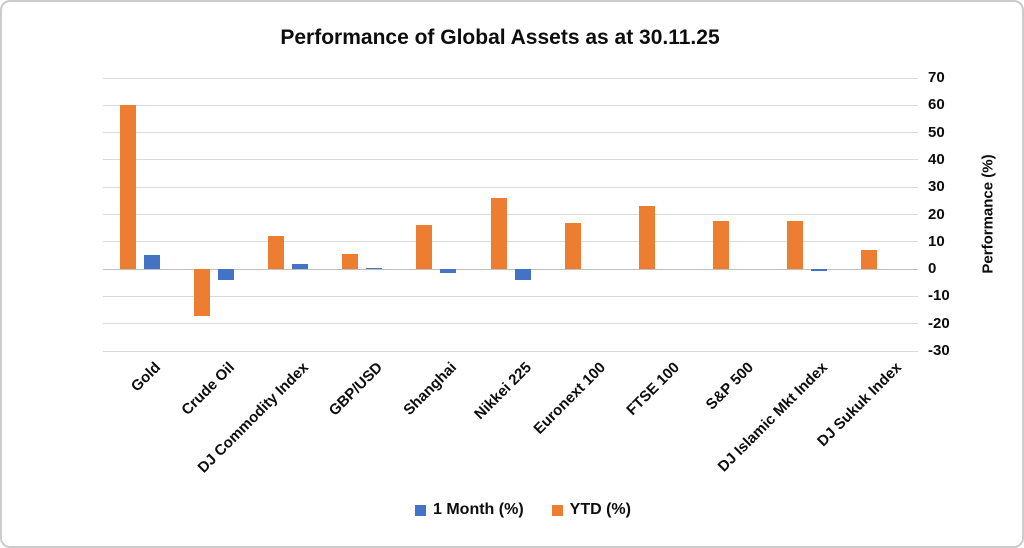  Describe the element at coordinates (300, 266) in the screenshot. I see `bar-1-month-dj-commodity-index` at that location.